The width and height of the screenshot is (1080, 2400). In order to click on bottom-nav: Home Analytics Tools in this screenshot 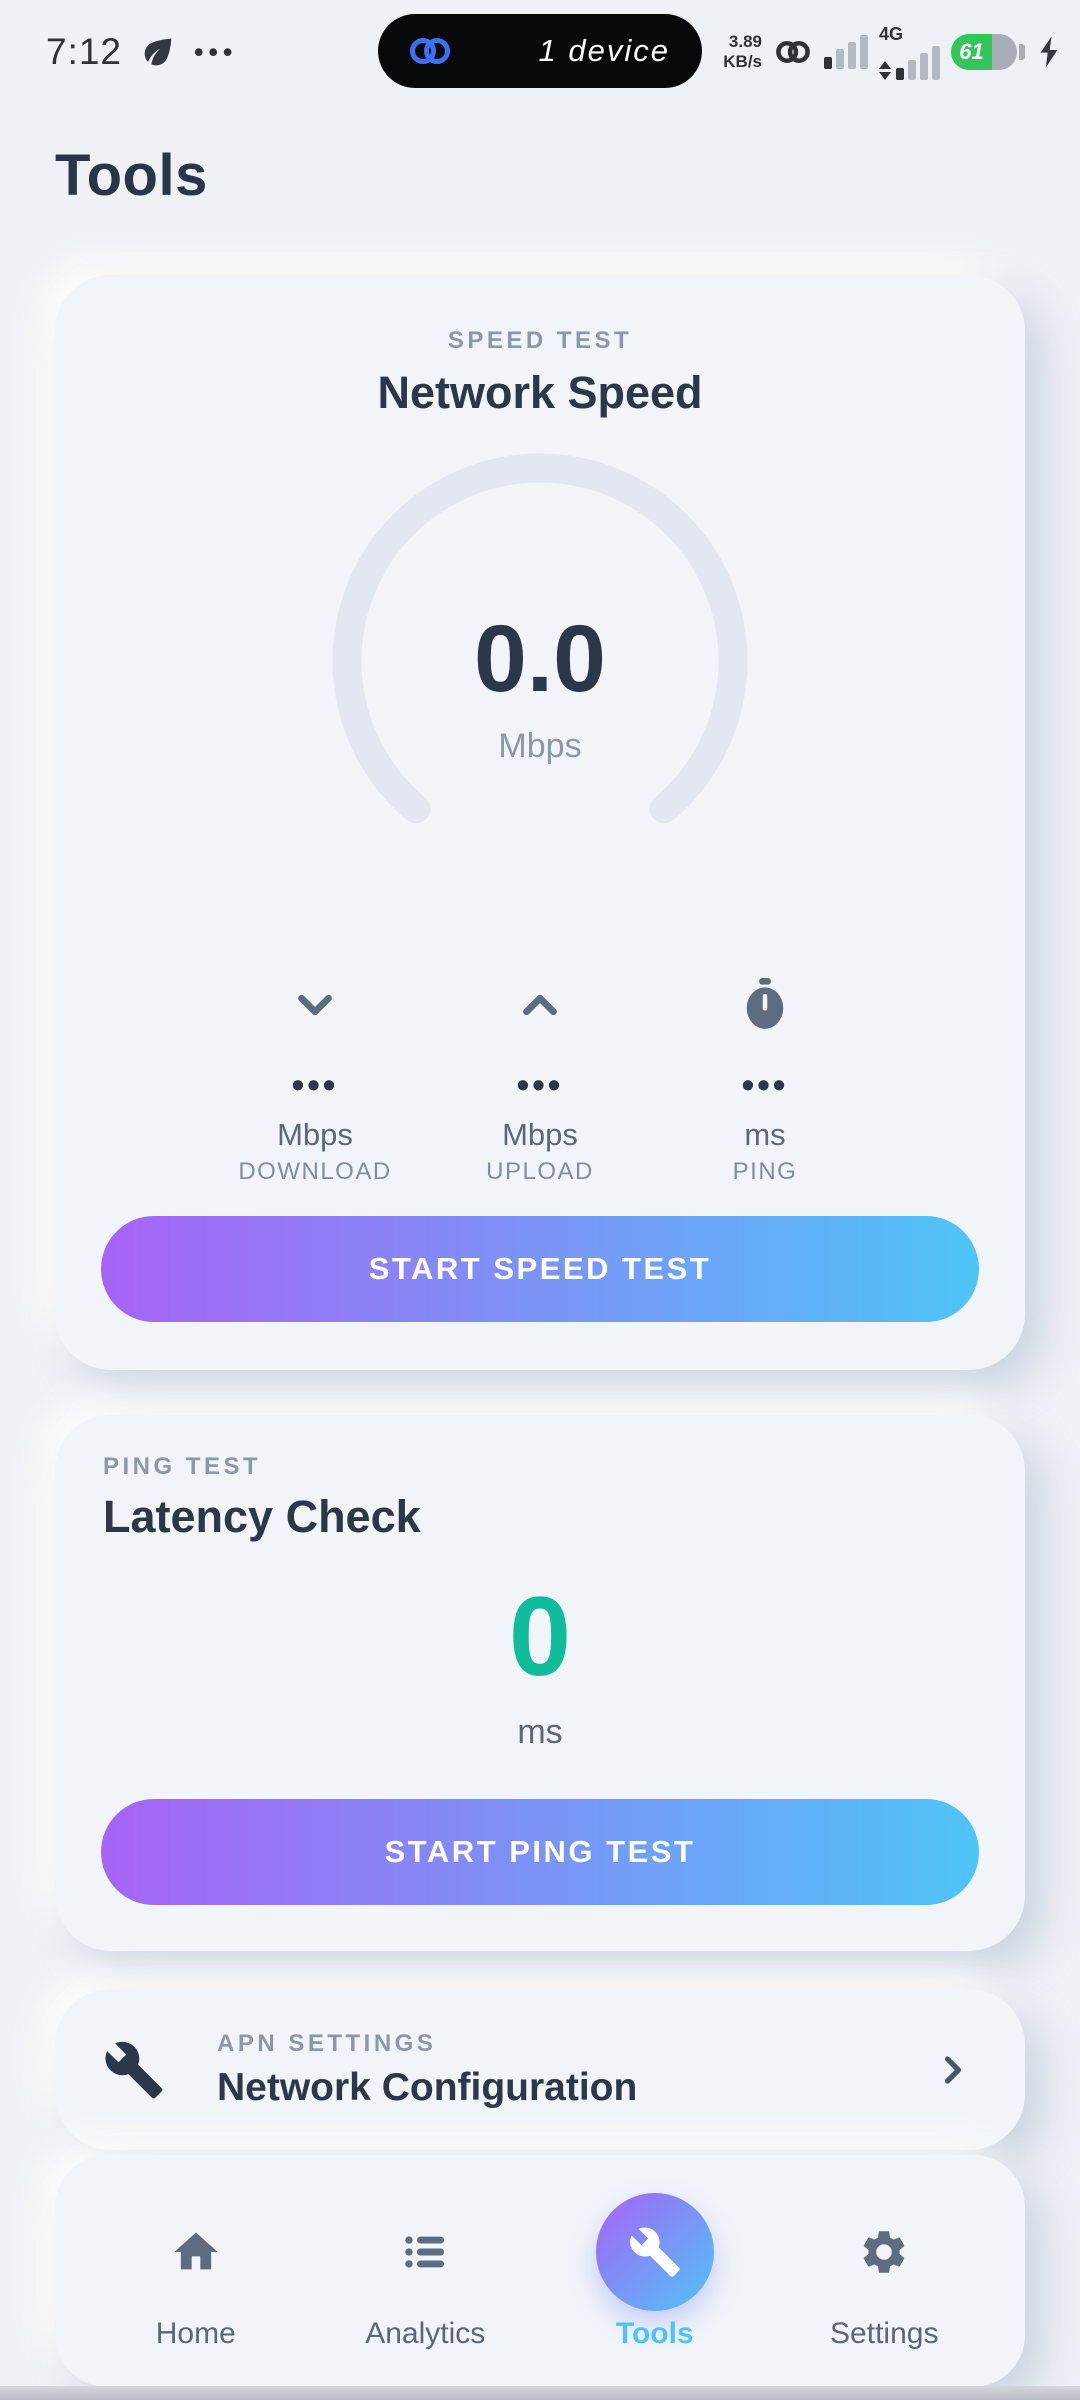, I will do `click(540, 2271)`.